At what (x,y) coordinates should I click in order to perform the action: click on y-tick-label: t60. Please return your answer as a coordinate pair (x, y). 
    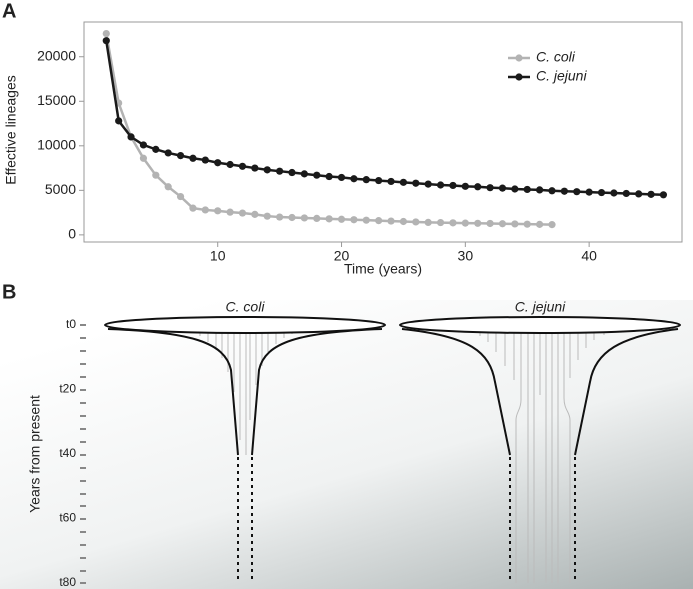
    Looking at the image, I should click on (67, 518).